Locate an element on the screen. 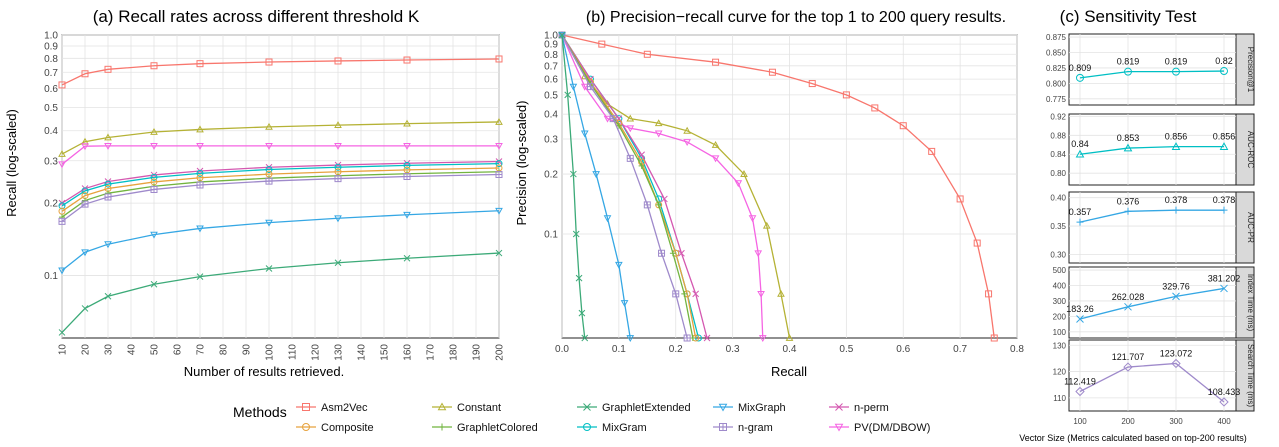 The image size is (1279, 447). legend-item-label: GraphletExtended is located at coordinates (646, 408).